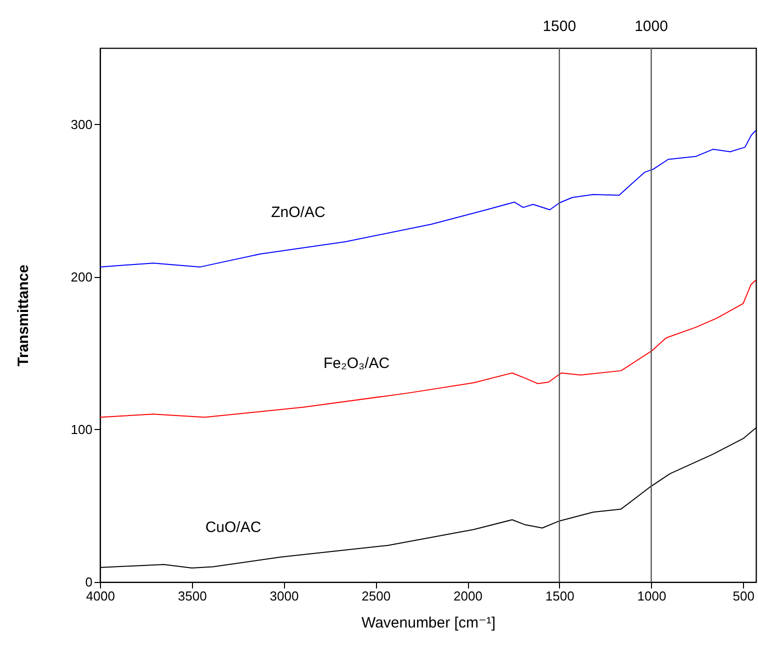 The image size is (758, 662). What do you see at coordinates (192, 596) in the screenshot?
I see `x-tick-label: 3500` at bounding box center [192, 596].